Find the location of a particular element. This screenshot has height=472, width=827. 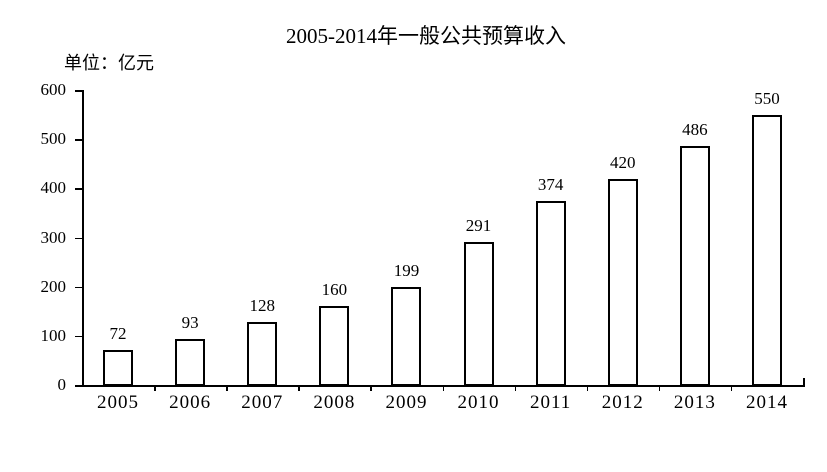

y-tick-label: 100 is located at coordinates (53, 335).